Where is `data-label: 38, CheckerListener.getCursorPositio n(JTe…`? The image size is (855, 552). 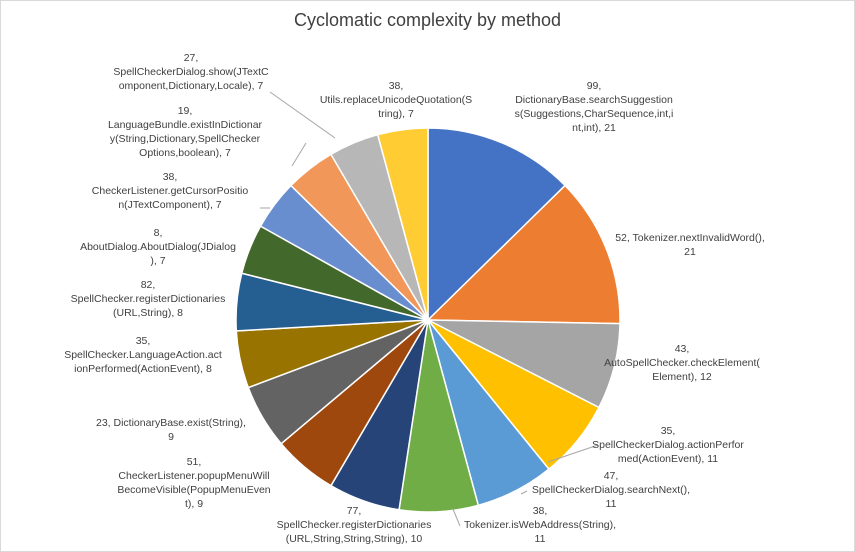 data-label: 38, CheckerListener.getCursorPositio n(JTe… is located at coordinates (170, 191).